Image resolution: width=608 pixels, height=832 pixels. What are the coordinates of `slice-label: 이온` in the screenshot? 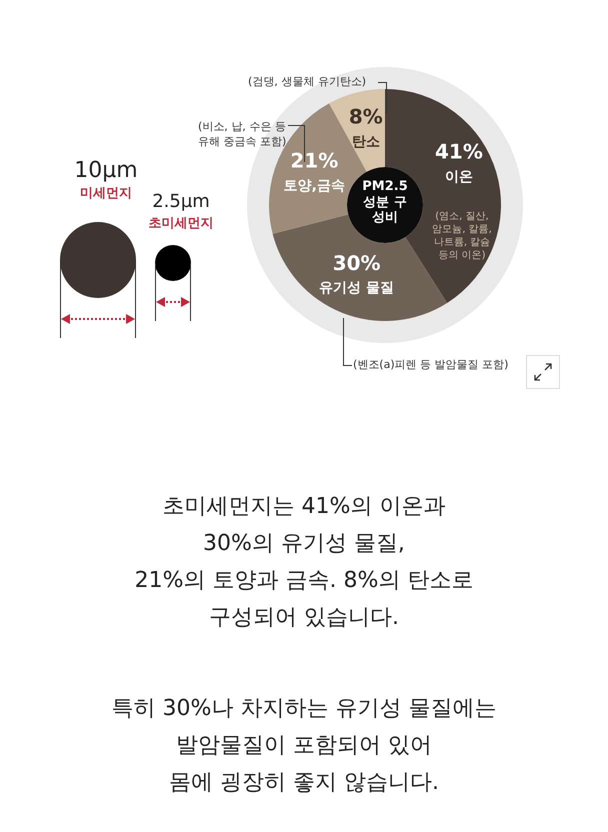 It's located at (458, 177).